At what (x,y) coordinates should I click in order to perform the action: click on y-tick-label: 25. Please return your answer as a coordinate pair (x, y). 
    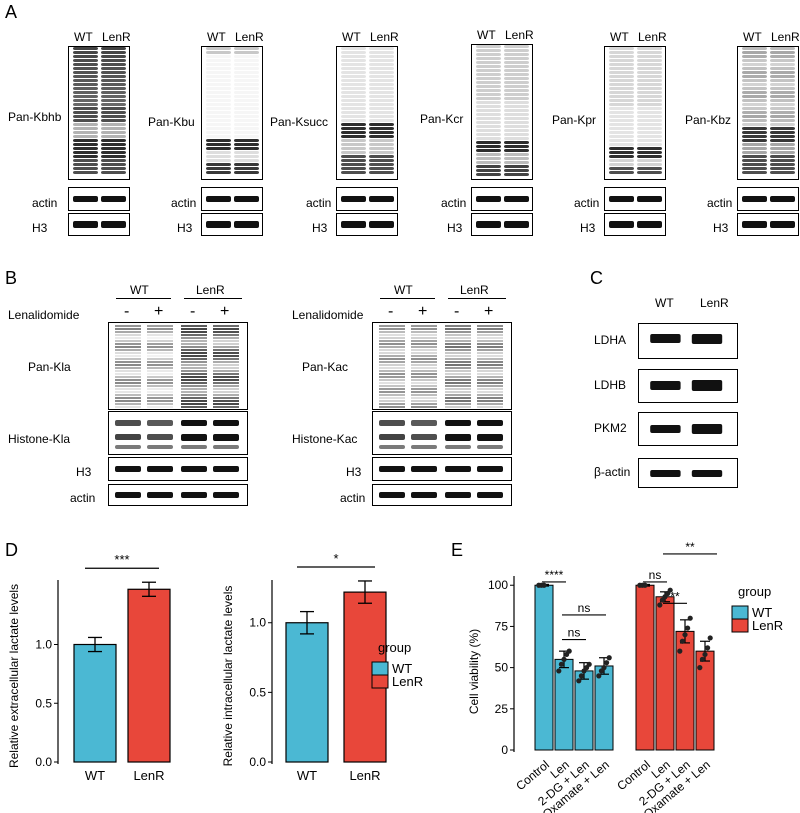
    Looking at the image, I should click on (502, 709).